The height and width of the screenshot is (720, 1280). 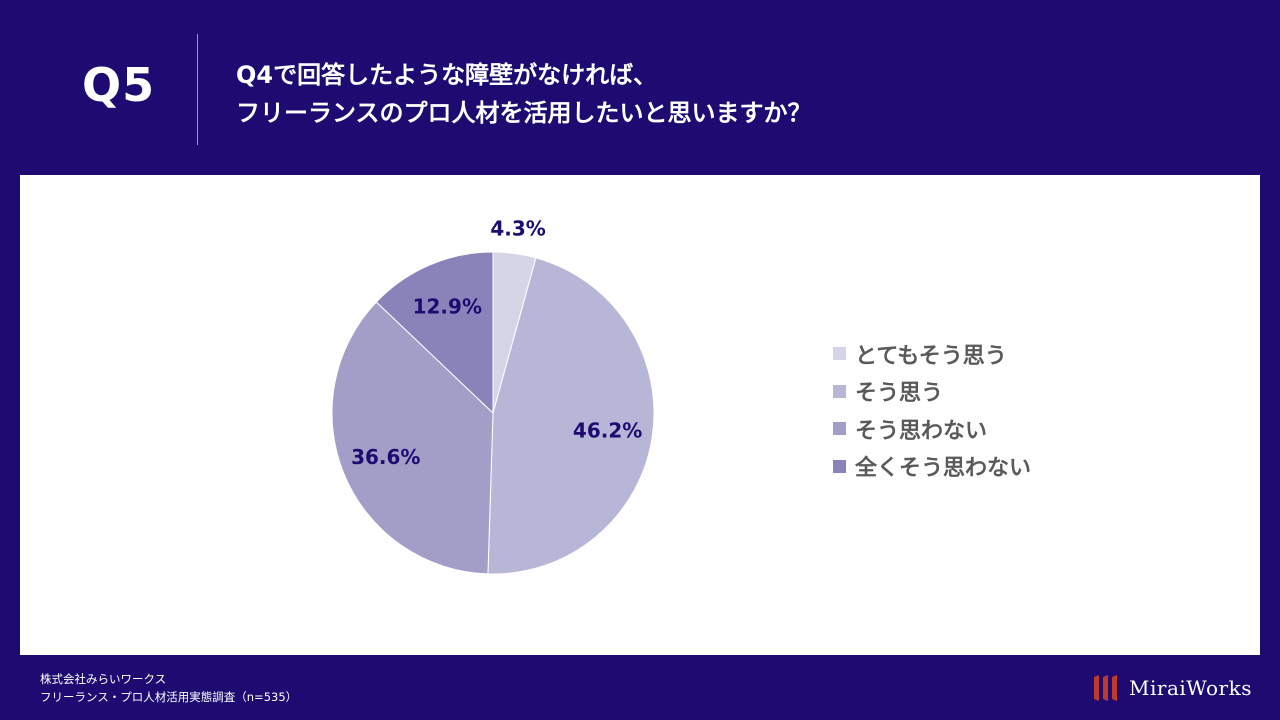 I want to click on legend-label: そう思う, so click(x=899, y=394).